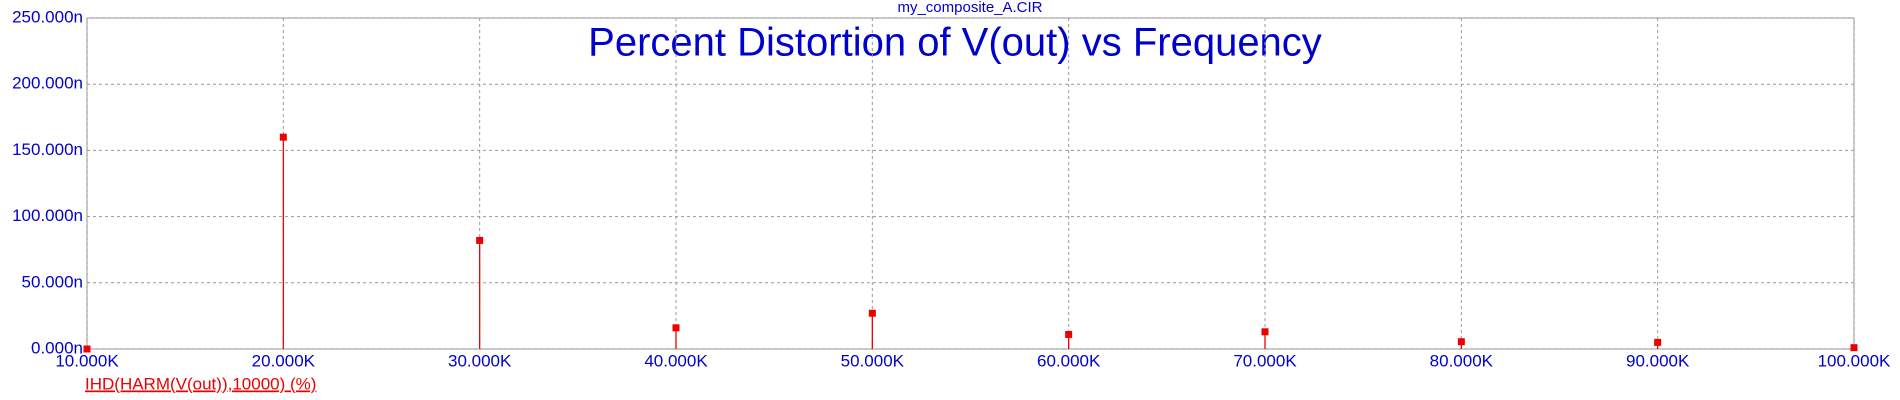  Describe the element at coordinates (1069, 360) in the screenshot. I see `x-tick-label: 60.000K` at that location.